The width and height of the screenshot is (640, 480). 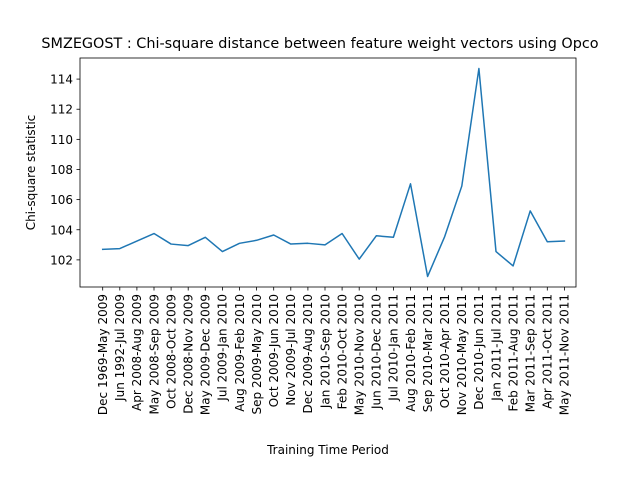 What do you see at coordinates (206, 354) in the screenshot?
I see `x-tick-label: May 2009-Dec 2009` at bounding box center [206, 354].